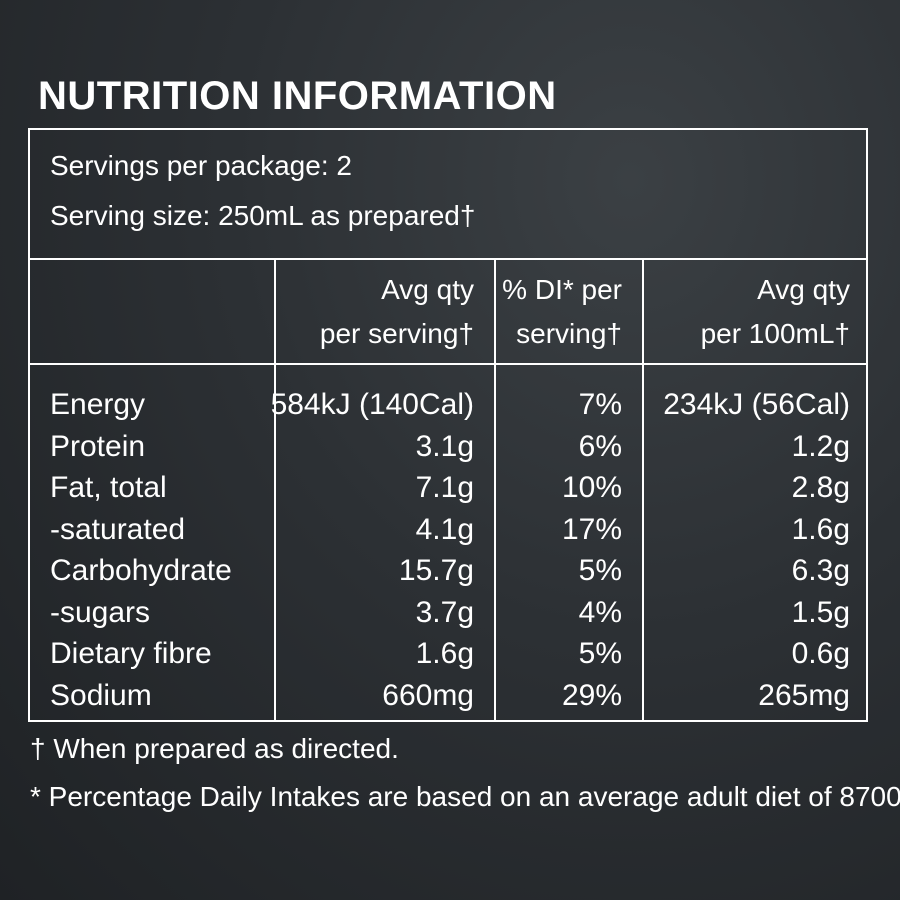  What do you see at coordinates (562, 312) in the screenshot?
I see `header-di: % DI* per serving†` at bounding box center [562, 312].